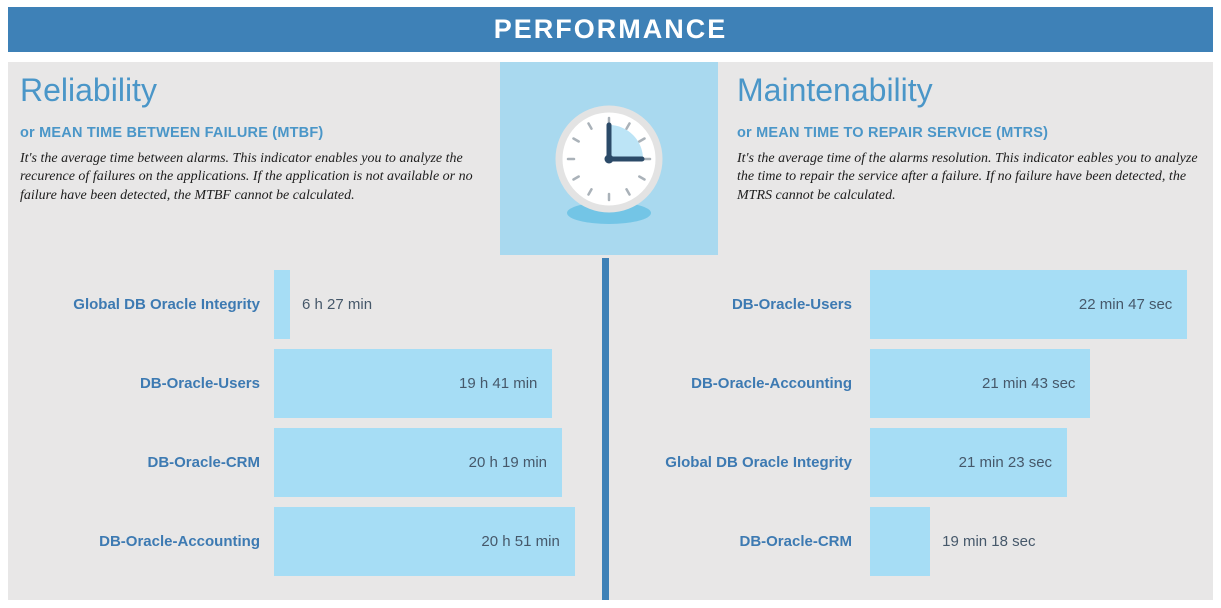  Describe the element at coordinates (434, 304) in the screenshot. I see `bar-area: 6 h 27 min` at that location.